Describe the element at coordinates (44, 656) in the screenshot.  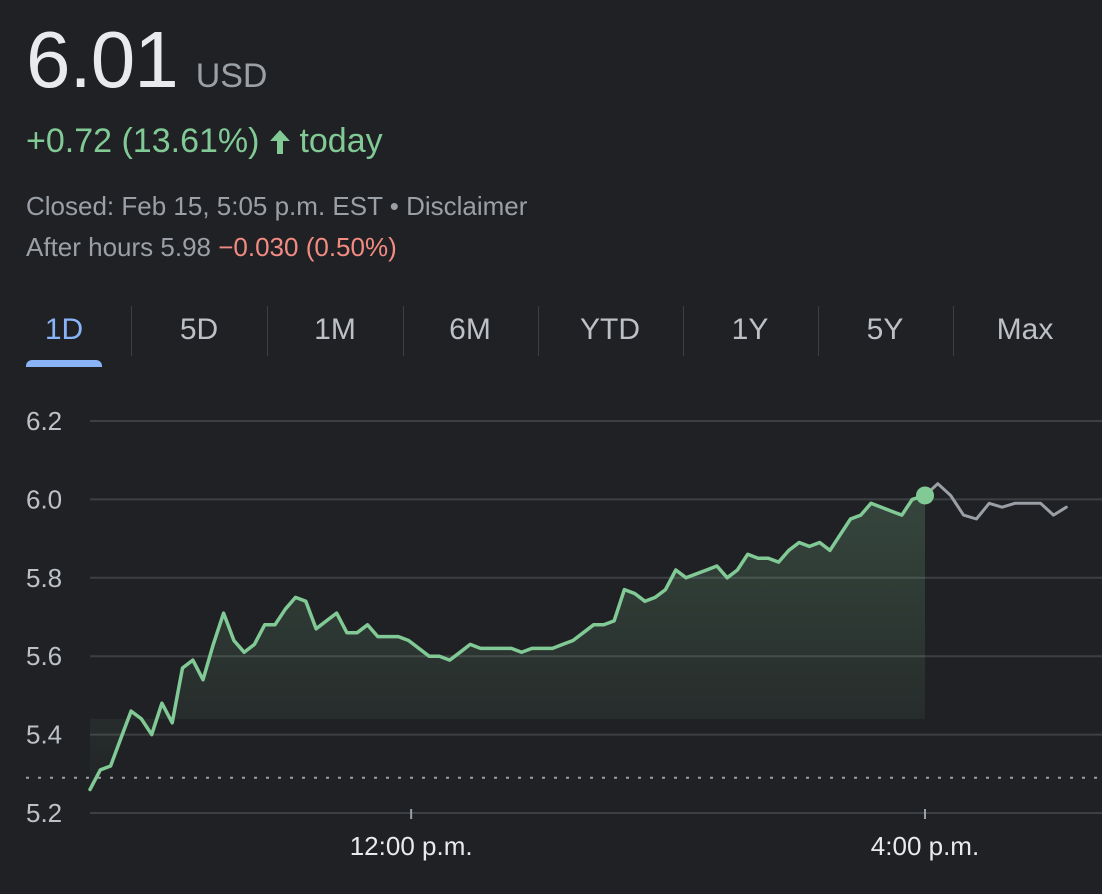
I see `y-tick-label: 5.6` at that location.